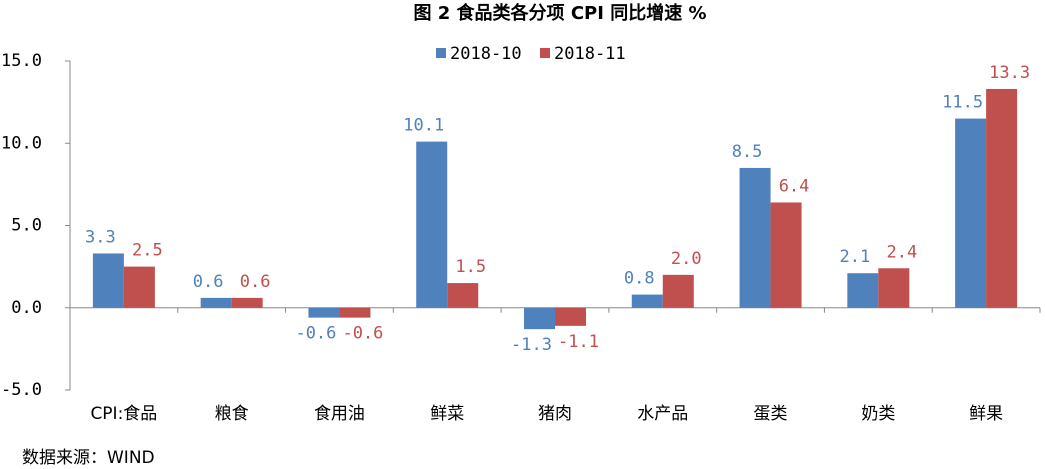 This screenshot has height=469, width=1045. I want to click on x-tick-label: 粮食, so click(232, 414).